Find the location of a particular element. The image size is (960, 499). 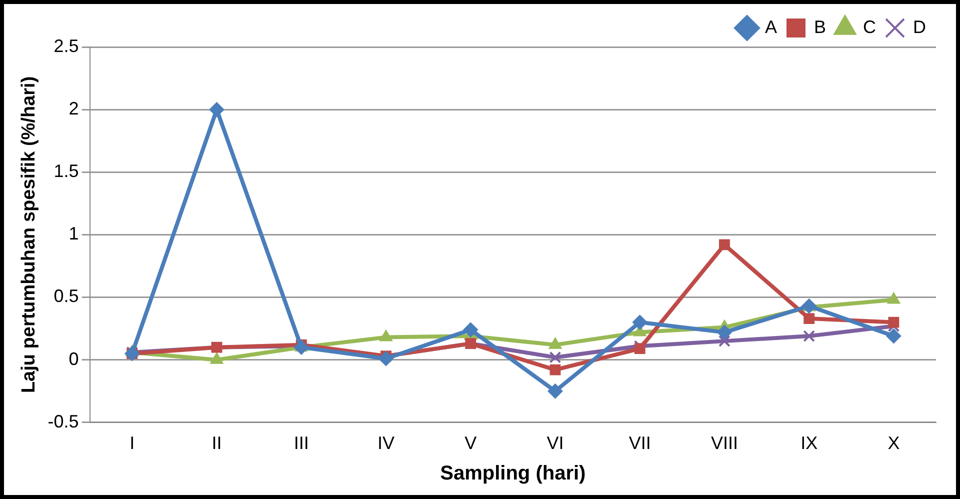

x-axis-title: Sampling (hari) is located at coordinates (513, 473).